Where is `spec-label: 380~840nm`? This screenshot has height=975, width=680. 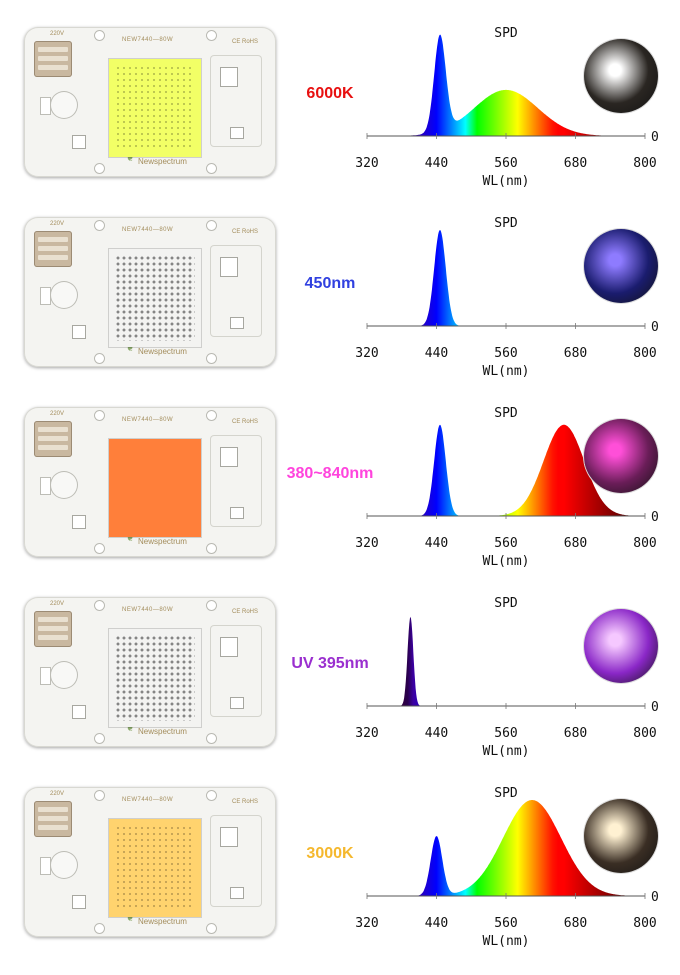
spec-label: 380~840nm is located at coordinates (330, 473).